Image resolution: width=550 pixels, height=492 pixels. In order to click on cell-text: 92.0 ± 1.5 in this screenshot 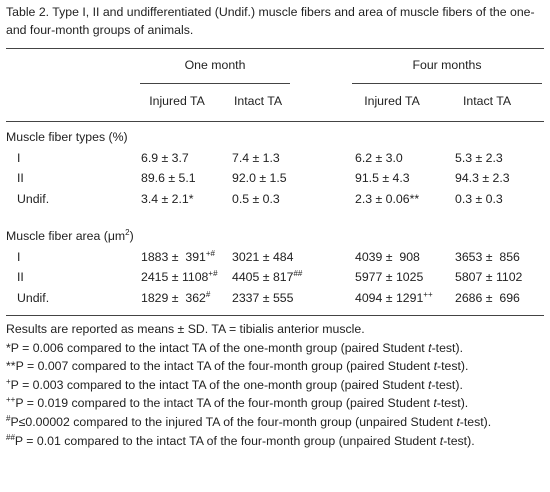, I will do `click(259, 178)`.